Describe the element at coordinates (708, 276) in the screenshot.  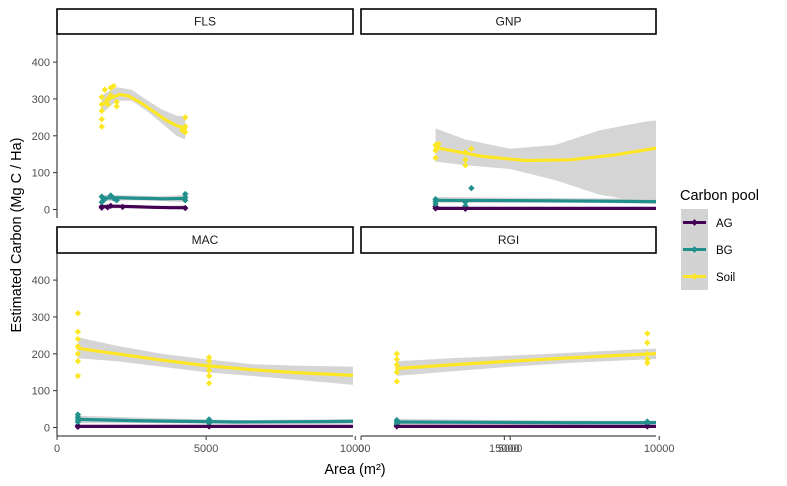
I see `legend-key-soil: Soil` at that location.